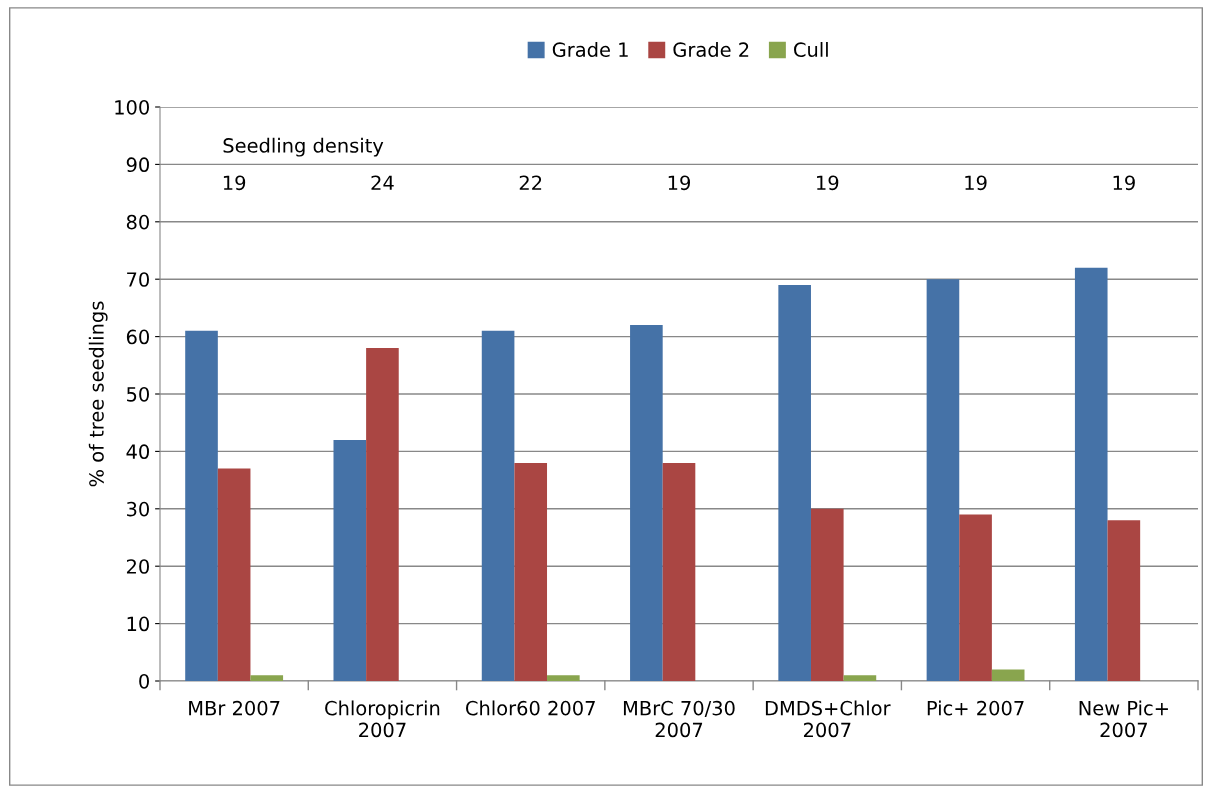  What do you see at coordinates (137, 165) in the screenshot?
I see `y-tick-label: 90` at bounding box center [137, 165].